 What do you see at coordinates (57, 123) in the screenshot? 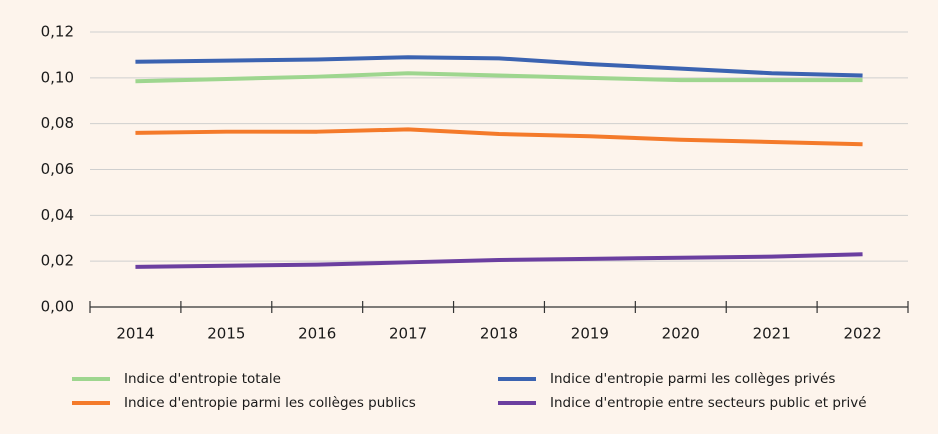
I see `y-tick-label: 0,08` at bounding box center [57, 123].